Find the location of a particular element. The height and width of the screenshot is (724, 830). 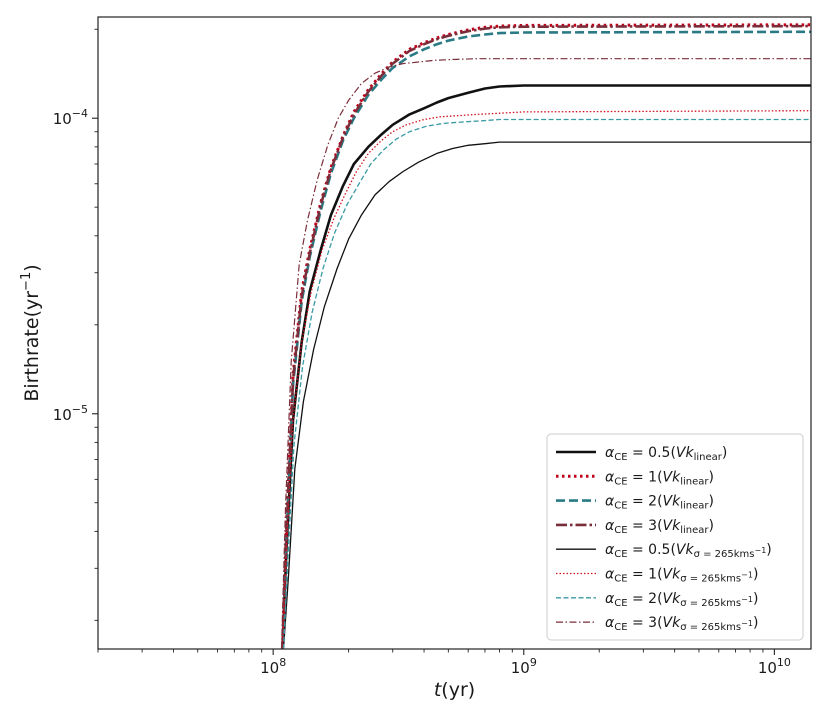

legend-label: αCE = 1(Vkσ = 265kms−1) is located at coordinates (681, 576).